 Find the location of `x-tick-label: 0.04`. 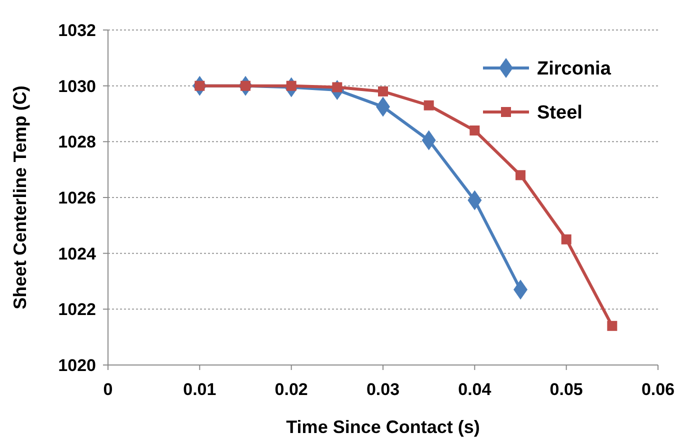

x-tick-label: 0.04 is located at coordinates (475, 389).